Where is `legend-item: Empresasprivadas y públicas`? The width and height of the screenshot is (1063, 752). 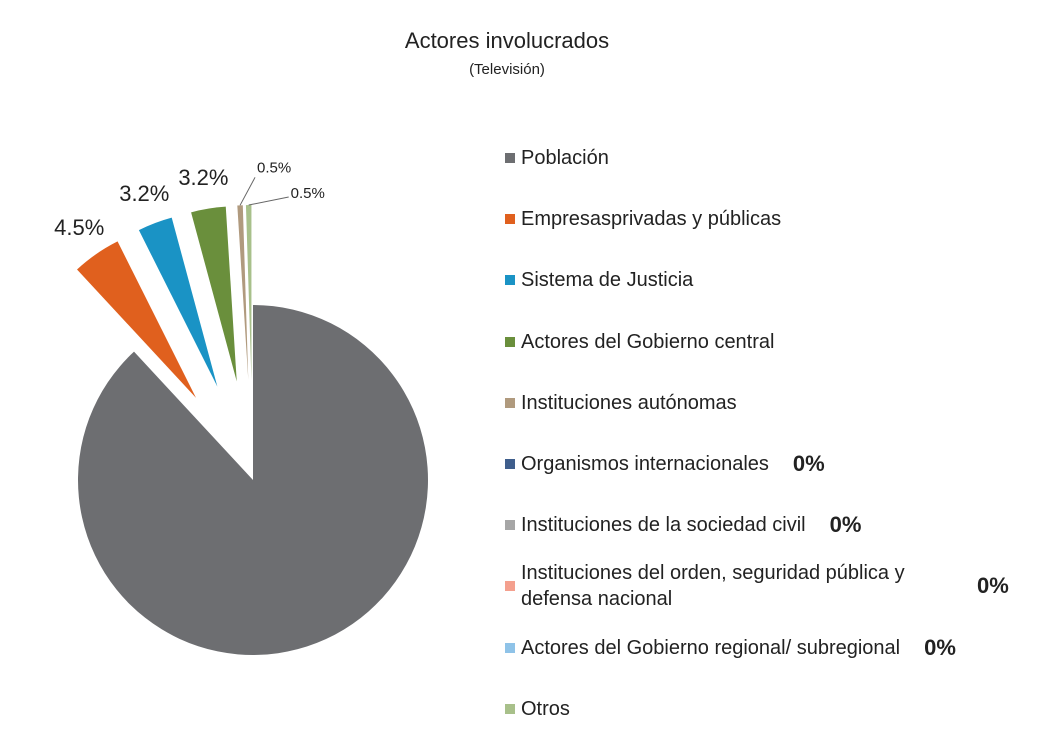
legend-item: Empresasprivadas y públicas is located at coordinates (643, 219).